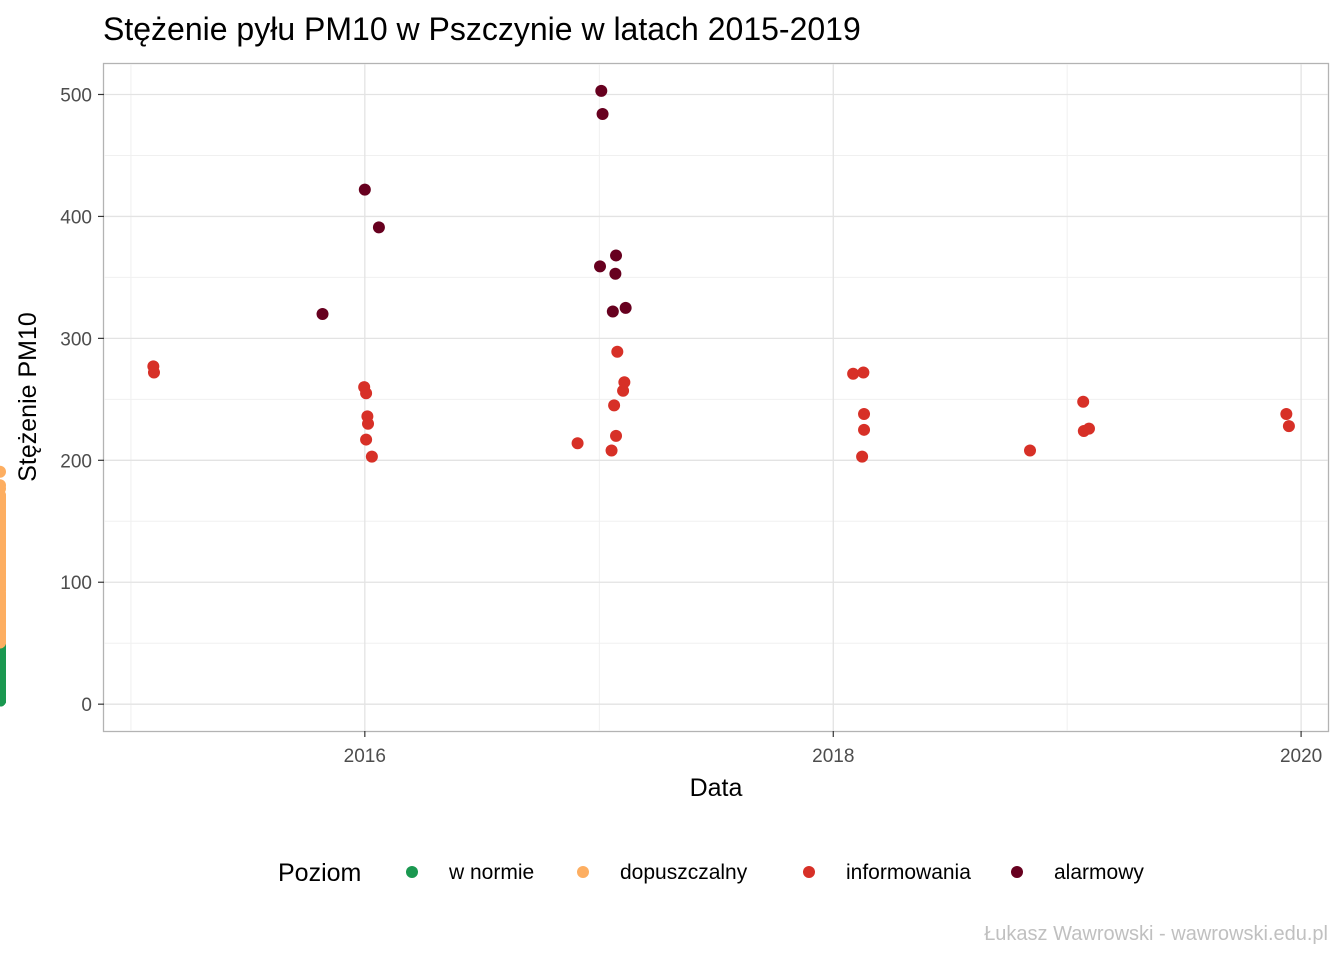  I want to click on legend-label: dopuszczalny, so click(684, 872).